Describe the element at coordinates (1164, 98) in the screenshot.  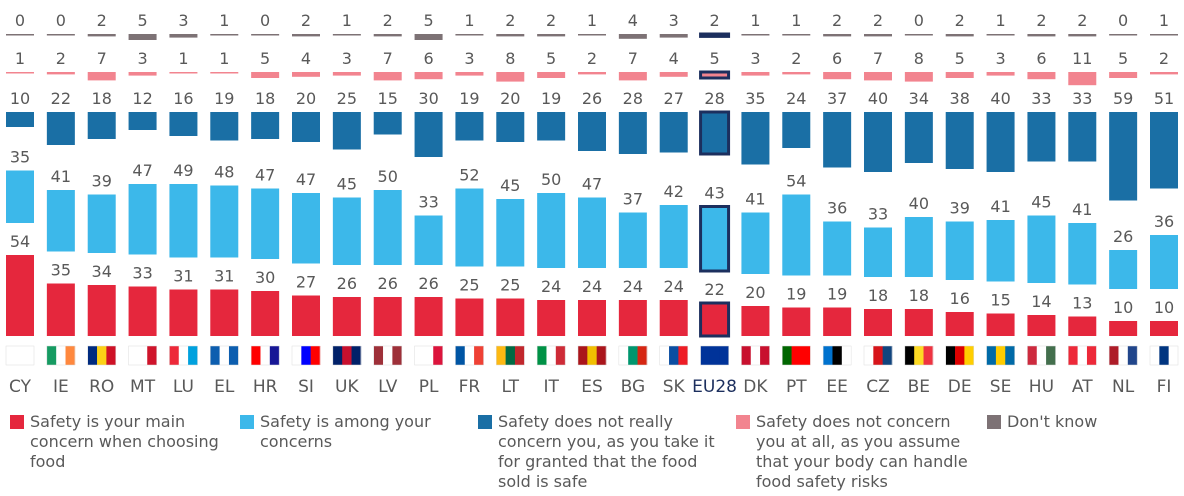
I see `value-label: 51` at that location.